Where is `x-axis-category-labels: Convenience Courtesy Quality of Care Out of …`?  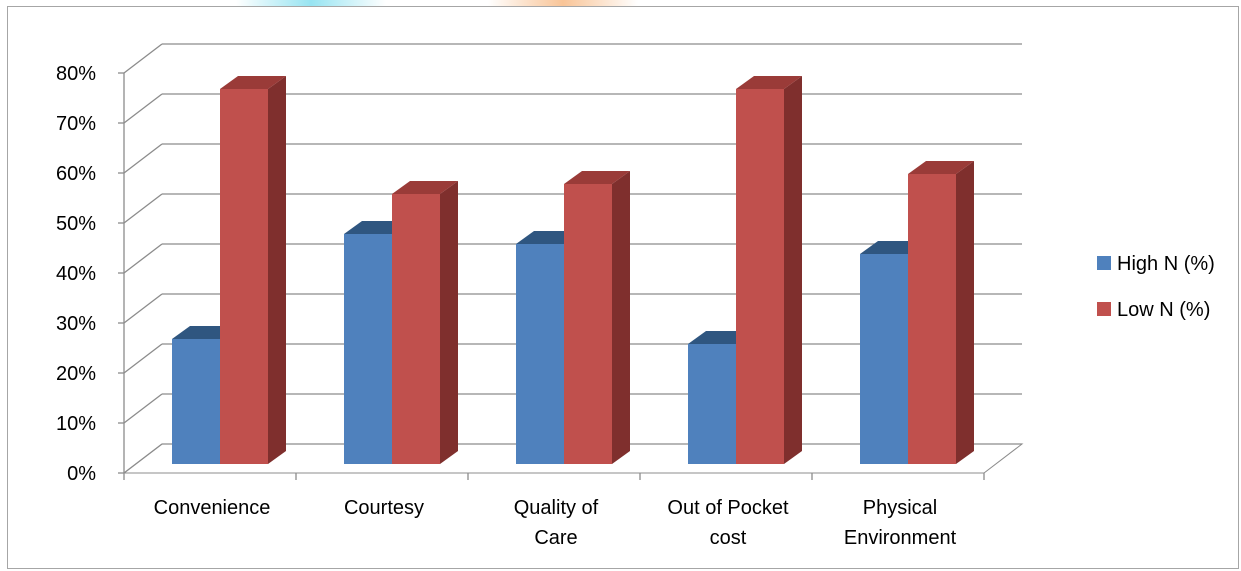 x-axis-category-labels: Convenience Courtesy Quality of Care Out of … is located at coordinates (555, 523).